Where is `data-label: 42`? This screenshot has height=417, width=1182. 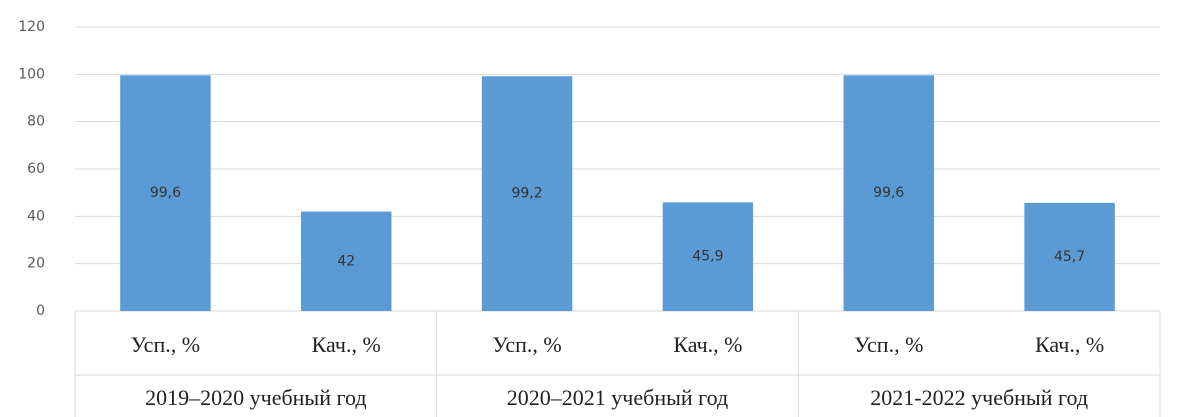 data-label: 42 is located at coordinates (346, 261).